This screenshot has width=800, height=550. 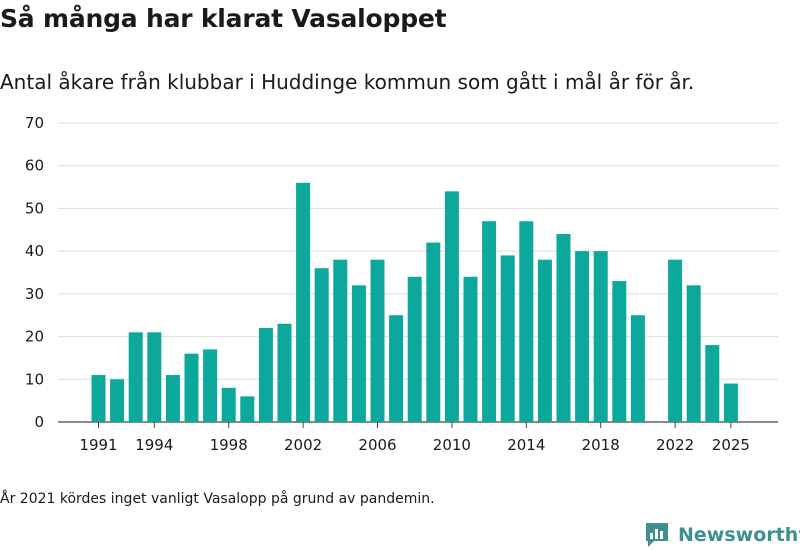 I want to click on bar-2007, so click(x=396, y=368).